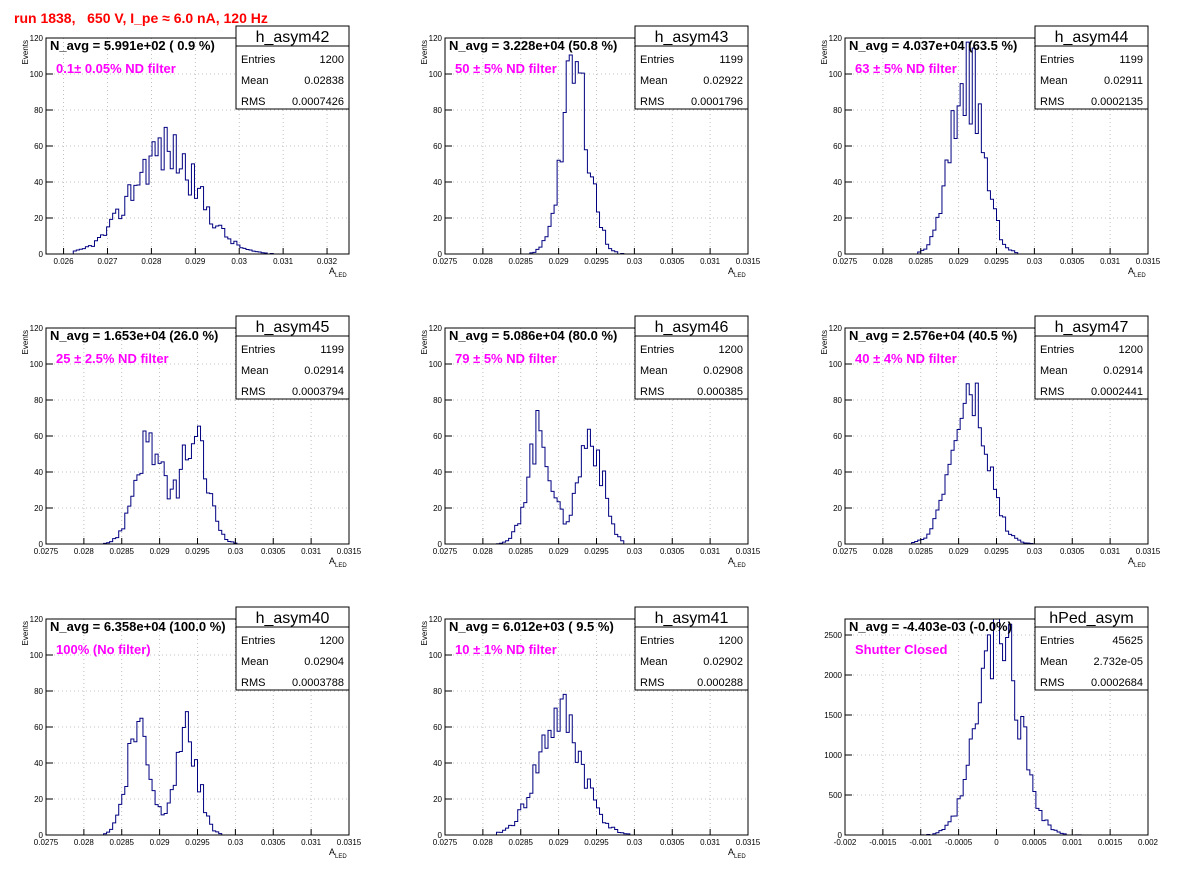 This screenshot has height=872, width=1196. I want to click on stat-value-entries: 1200, so click(731, 641).